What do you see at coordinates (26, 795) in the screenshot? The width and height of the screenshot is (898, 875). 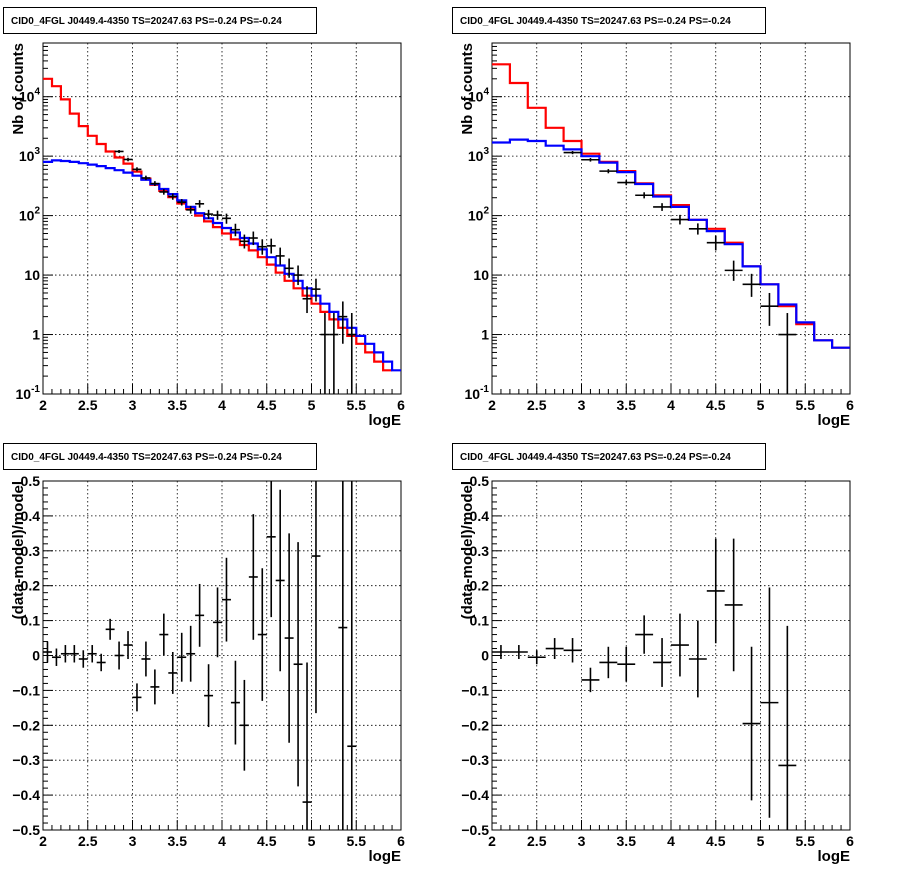 I see `y-tick-label: −0.4` at bounding box center [26, 795].